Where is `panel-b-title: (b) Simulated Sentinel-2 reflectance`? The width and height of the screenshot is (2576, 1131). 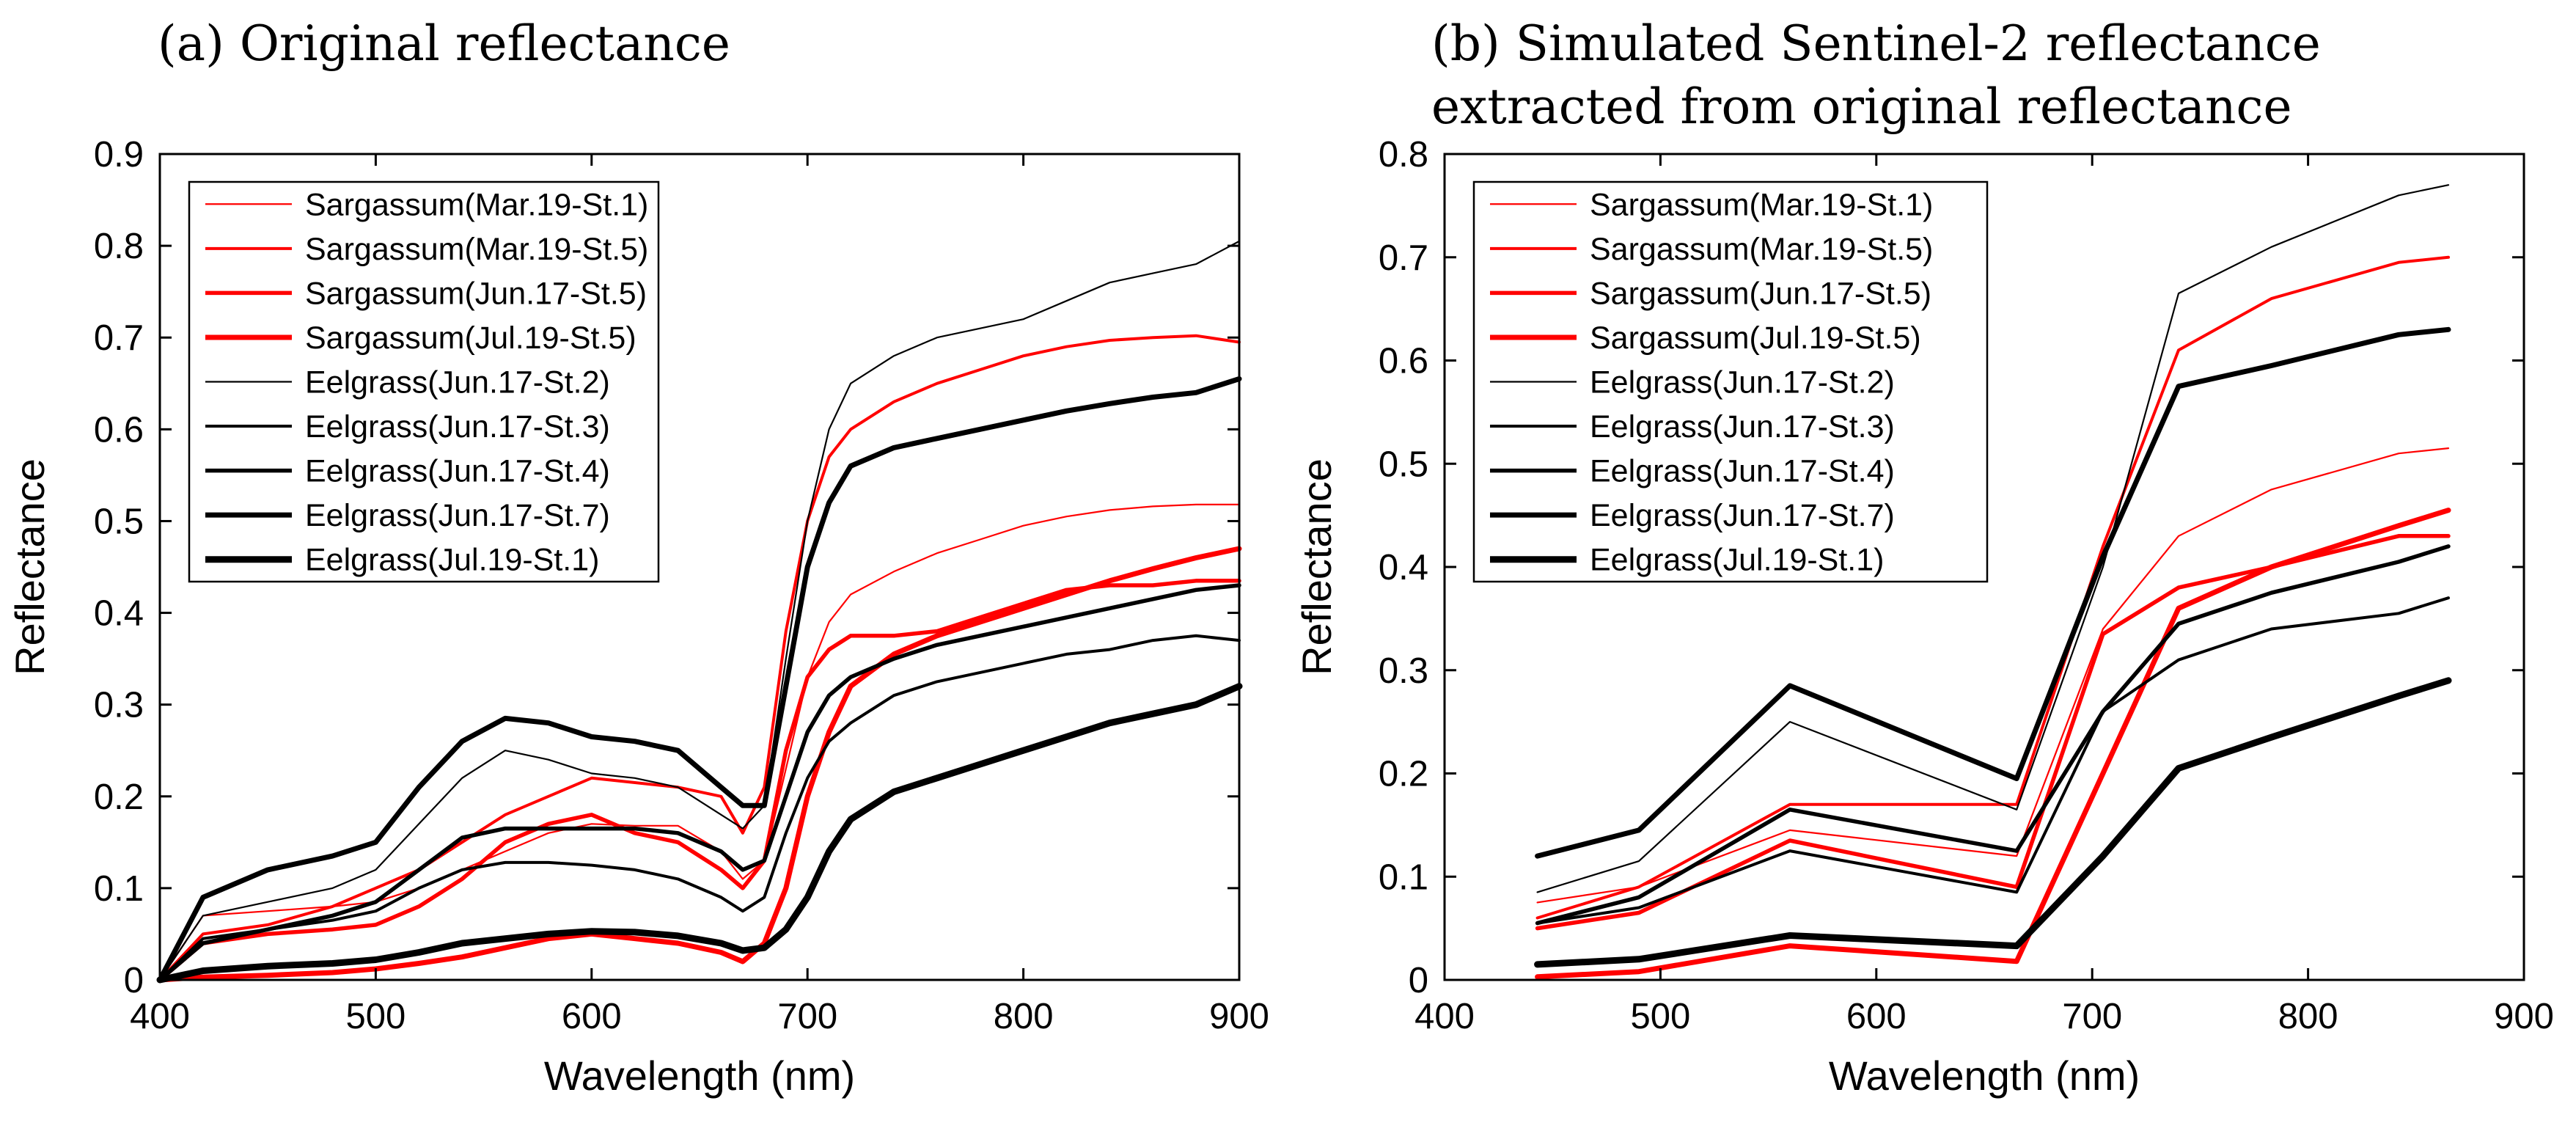
panel-b-title: (b) Simulated Sentinel-2 reflectance is located at coordinates (1876, 43).